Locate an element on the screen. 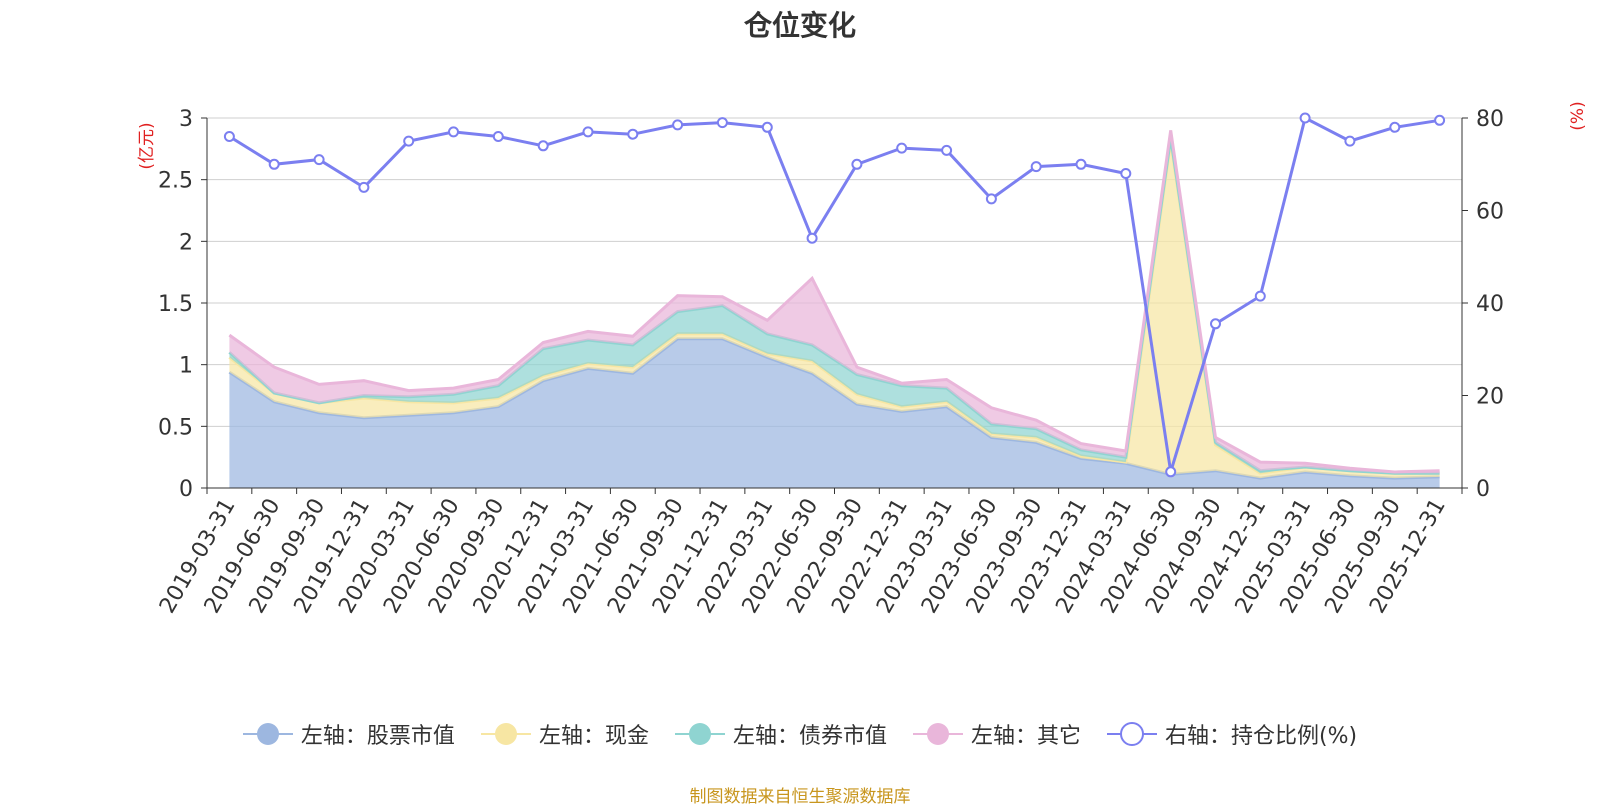  source-note: 制图数据来自恒生聚源数据库 is located at coordinates (800, 797).